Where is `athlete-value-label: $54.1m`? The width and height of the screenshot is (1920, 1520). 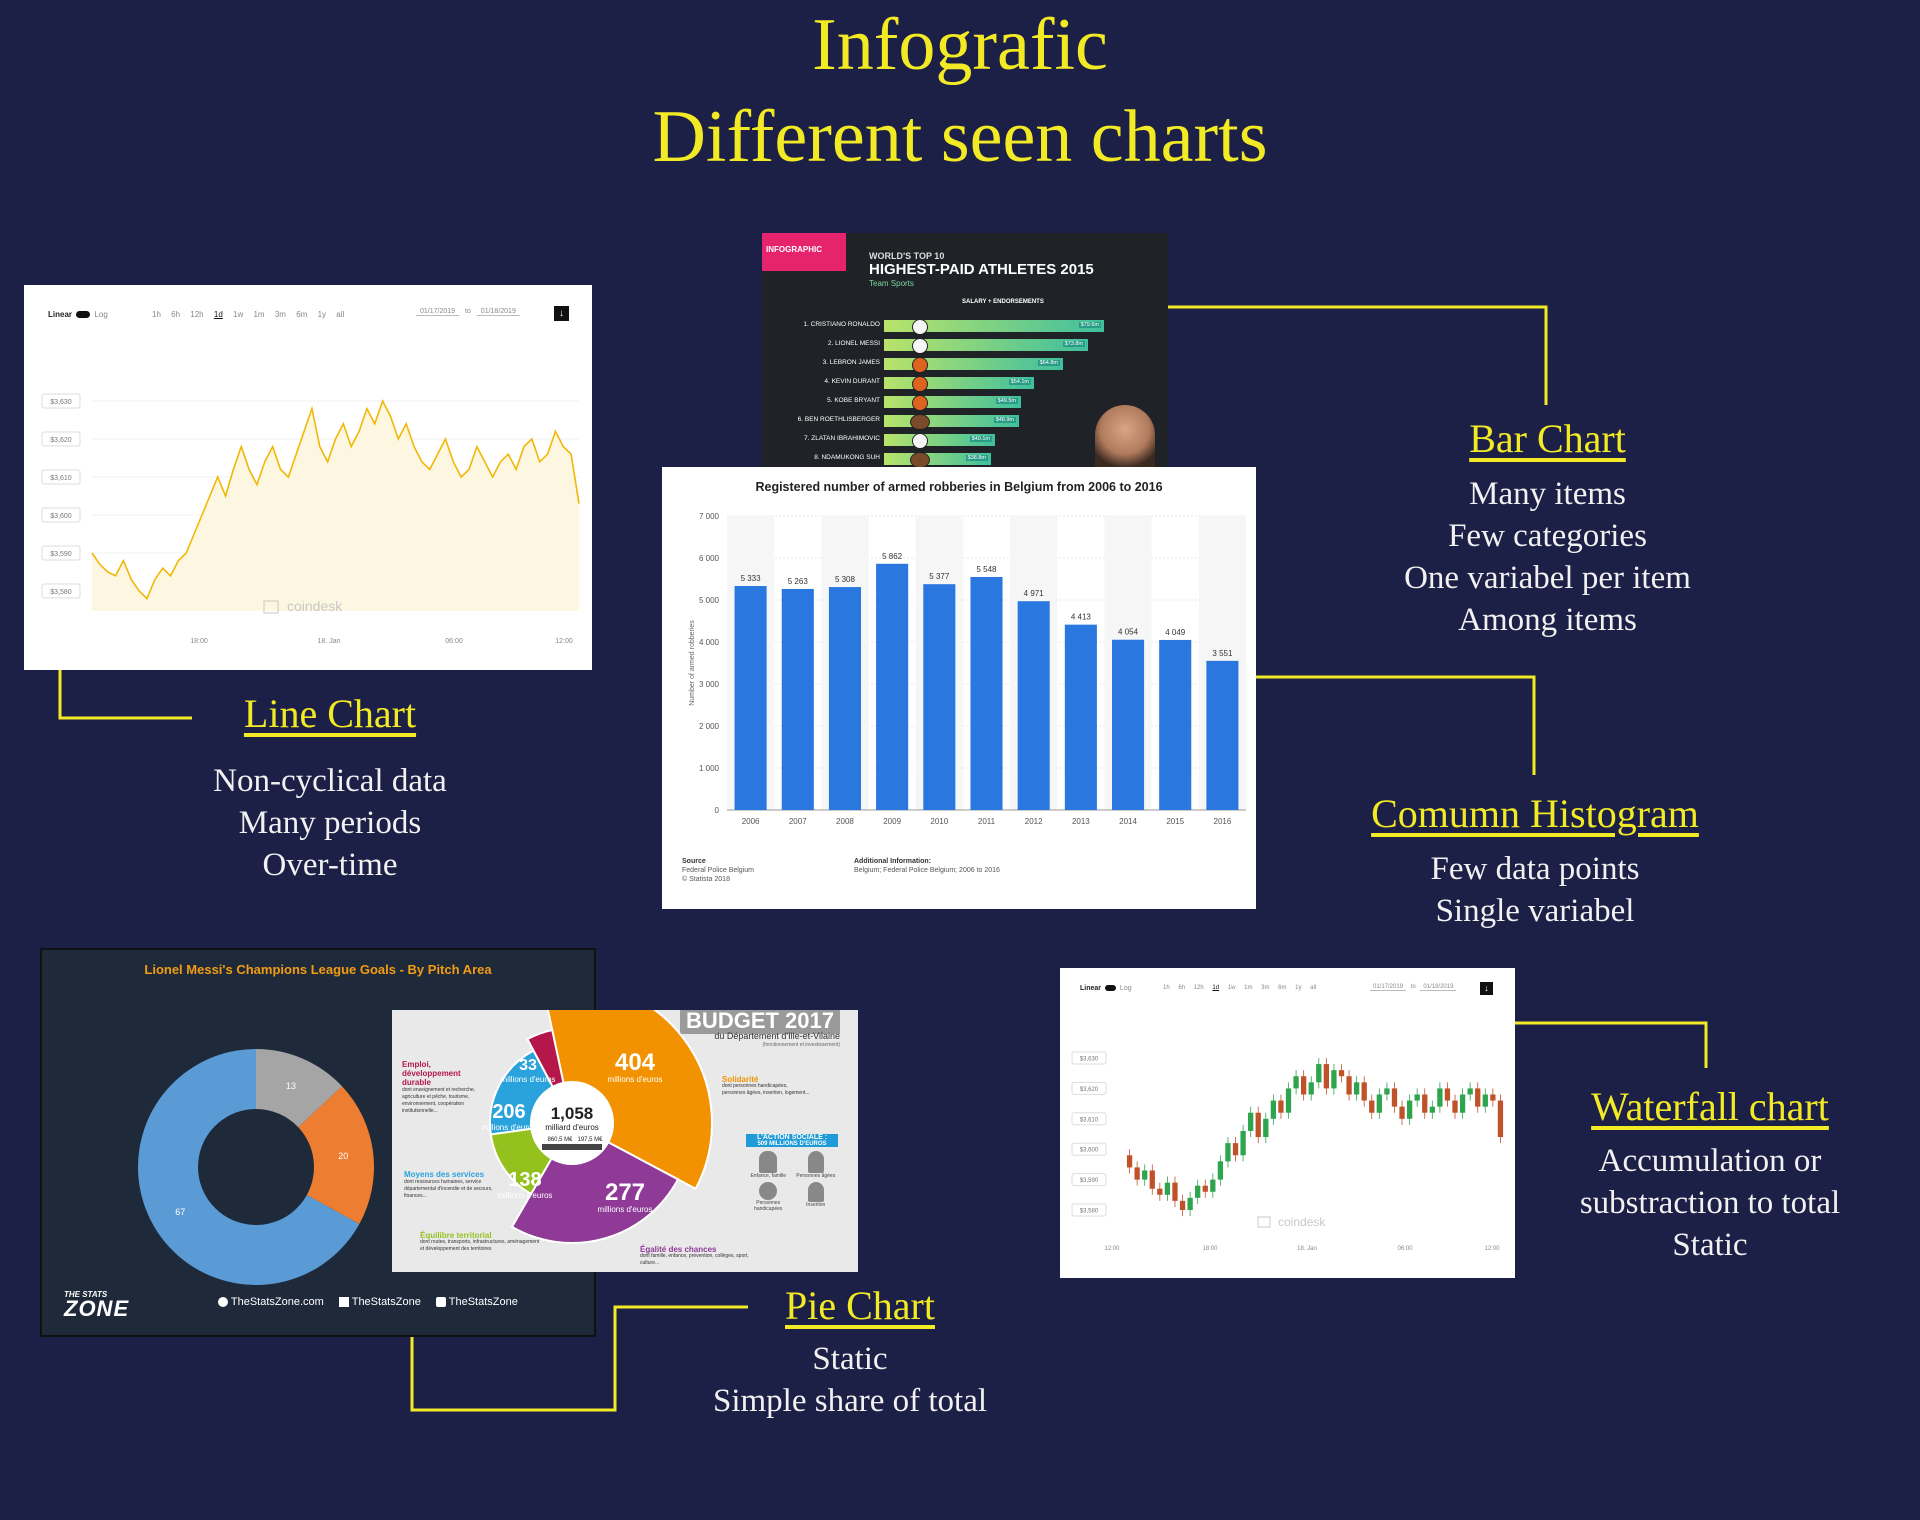 athlete-value-label: $54.1m is located at coordinates (1019, 382).